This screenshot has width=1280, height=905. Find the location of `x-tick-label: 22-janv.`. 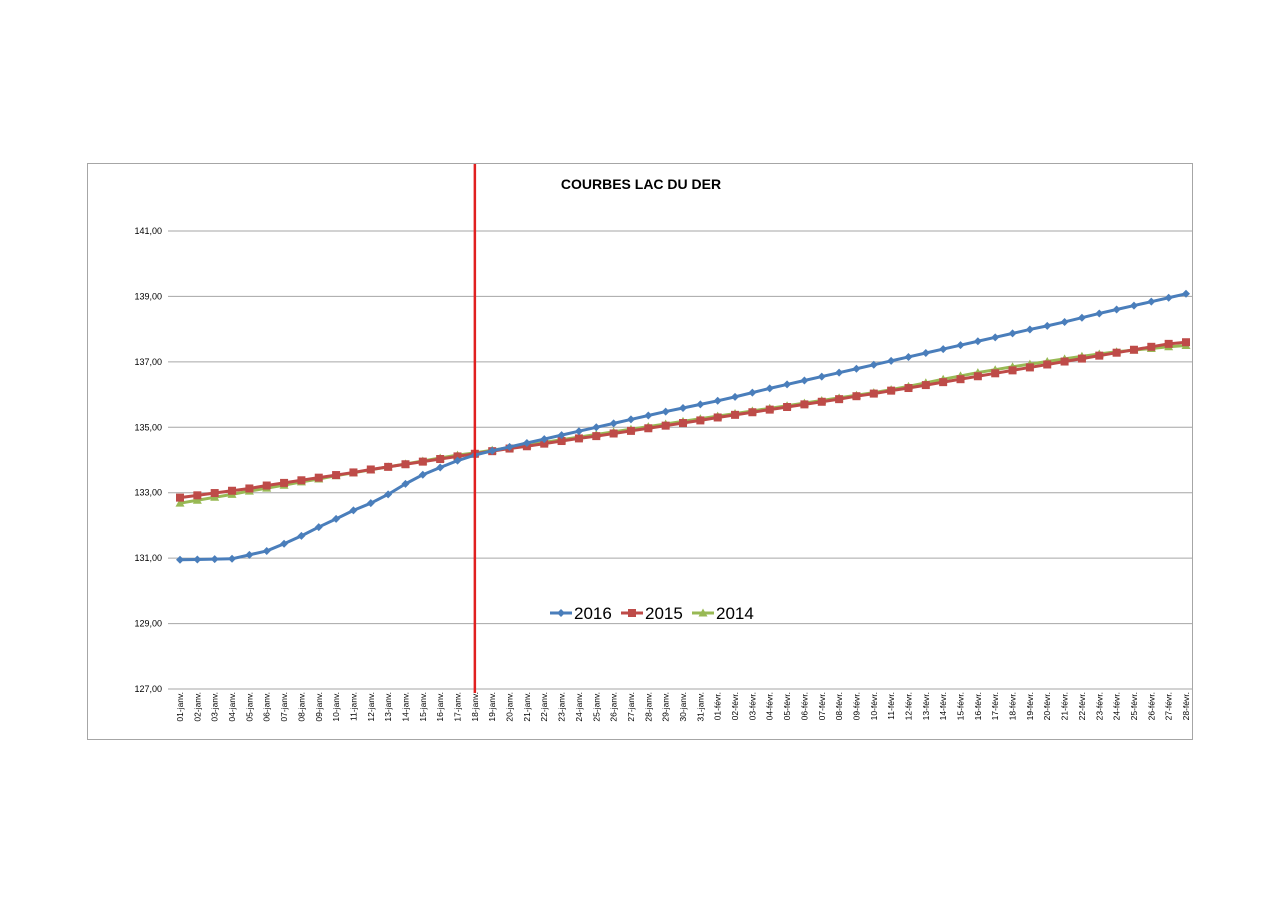

x-tick-label: 22-janv. is located at coordinates (544, 707).